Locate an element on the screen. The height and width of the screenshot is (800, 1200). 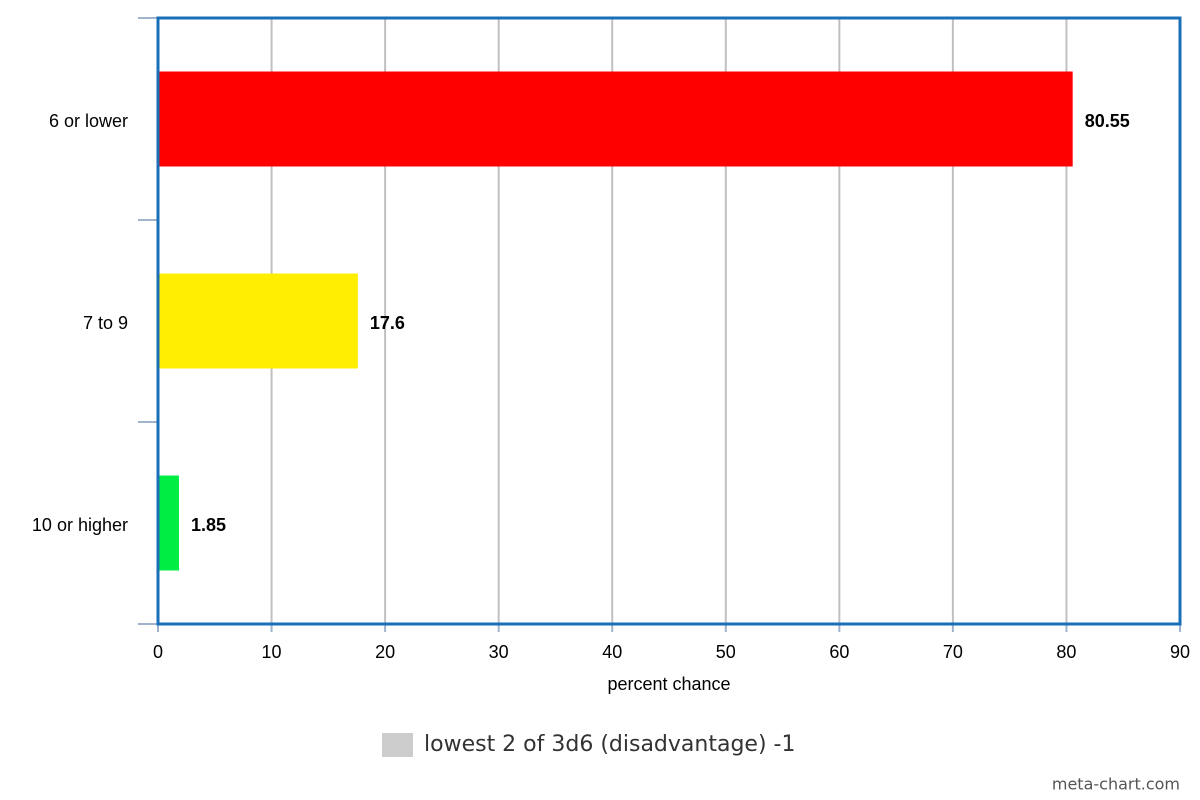
data-label: 1.85 is located at coordinates (208, 525).